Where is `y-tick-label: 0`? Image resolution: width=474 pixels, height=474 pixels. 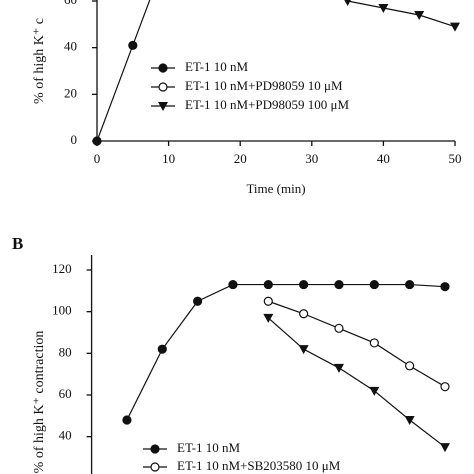
y-tick-label: 0 is located at coordinates (74, 139).